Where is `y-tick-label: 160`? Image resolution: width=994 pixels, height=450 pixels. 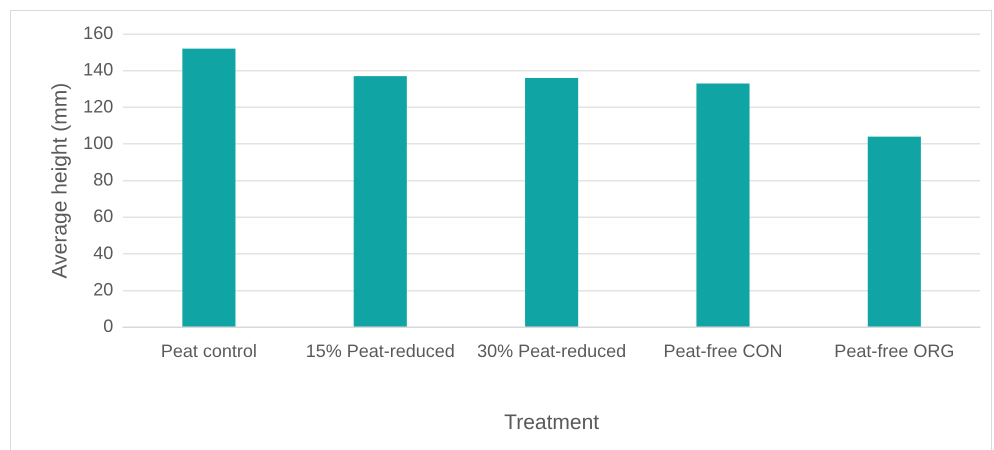
y-tick-label: 160 is located at coordinates (98, 32).